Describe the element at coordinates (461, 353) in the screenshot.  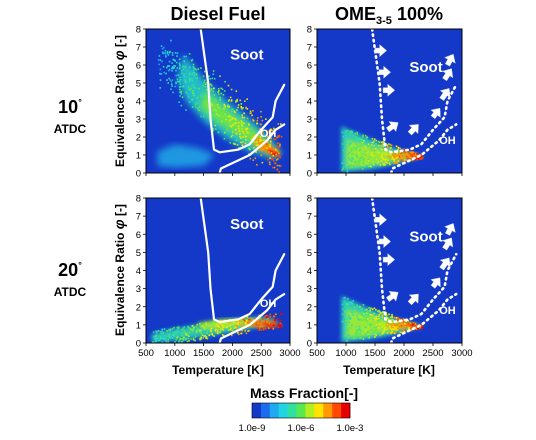
I see `x-tick-label: 3000` at that location.